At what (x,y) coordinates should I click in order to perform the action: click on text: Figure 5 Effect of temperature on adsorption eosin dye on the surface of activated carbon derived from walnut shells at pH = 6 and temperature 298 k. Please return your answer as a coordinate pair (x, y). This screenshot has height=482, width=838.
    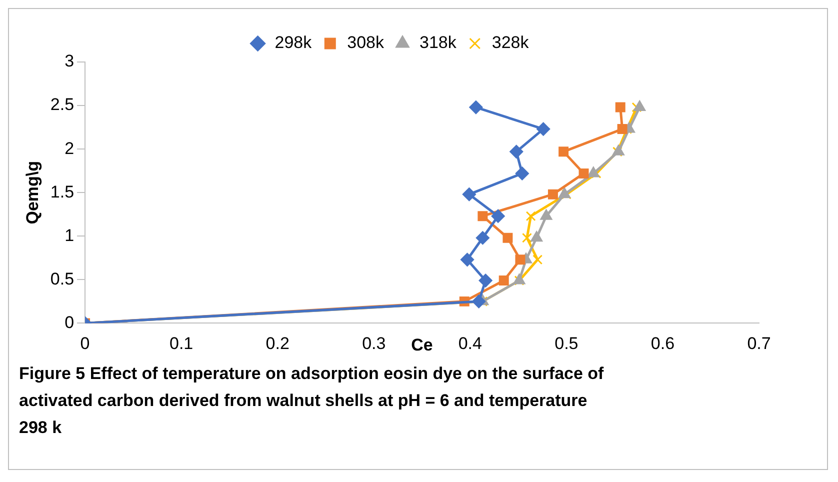
    Looking at the image, I should click on (312, 401).